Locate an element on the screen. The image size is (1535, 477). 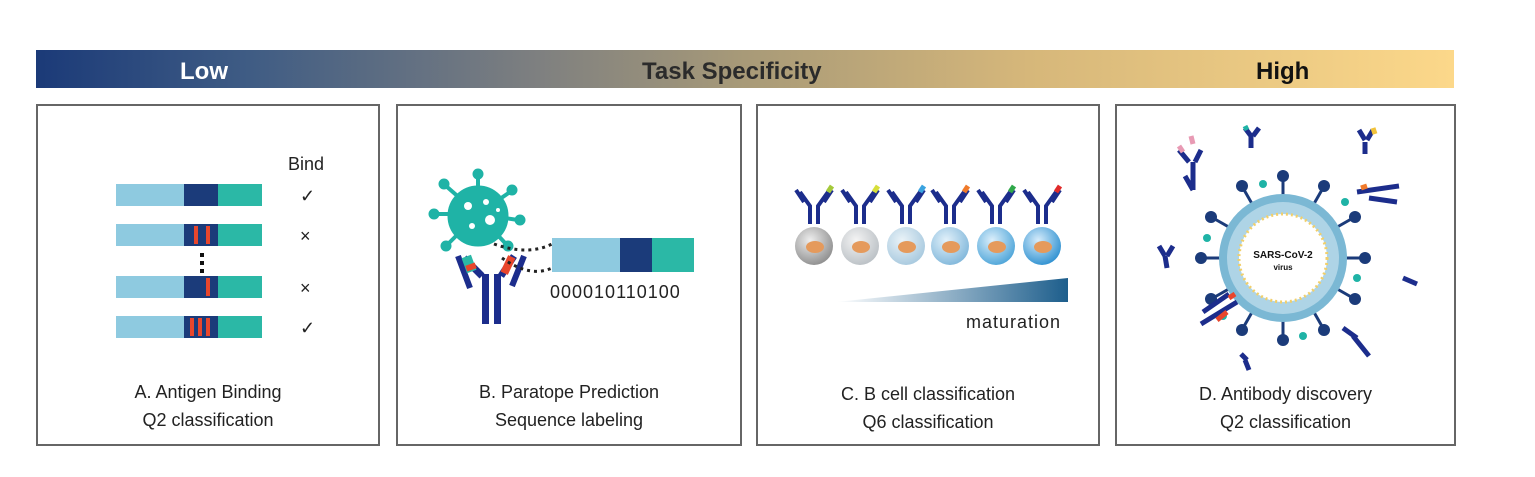
paratope-illustration is located at coordinates (561, 246).